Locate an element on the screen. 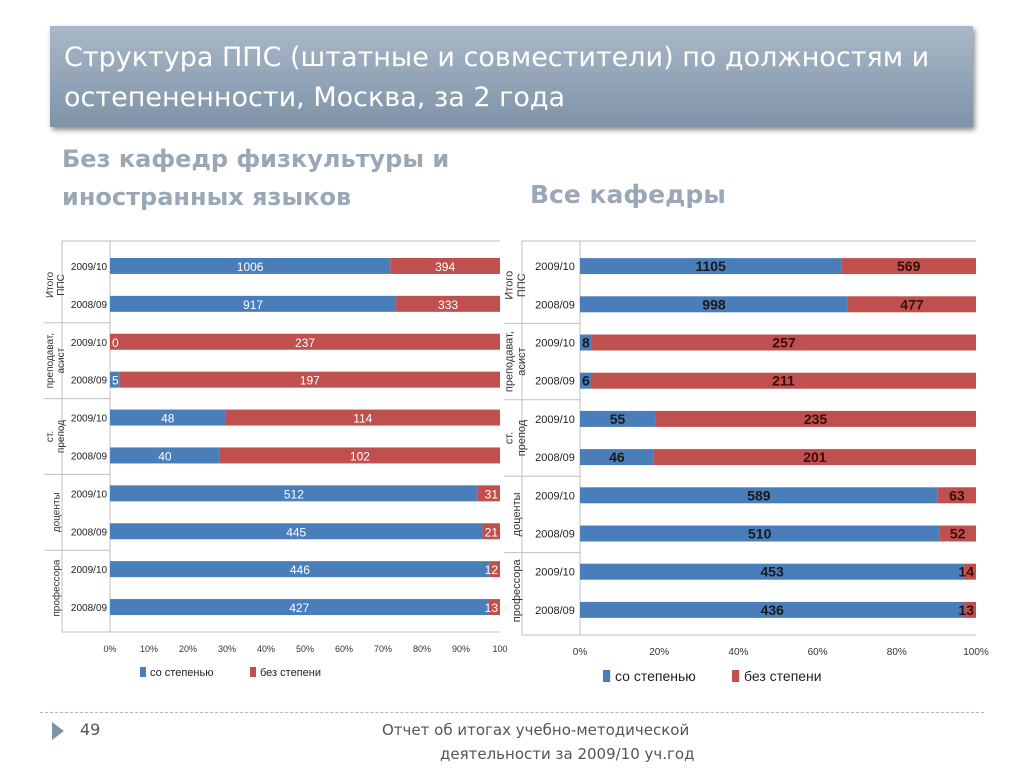 The image size is (1024, 768). value-label-without-degree: 63 is located at coordinates (957, 495).